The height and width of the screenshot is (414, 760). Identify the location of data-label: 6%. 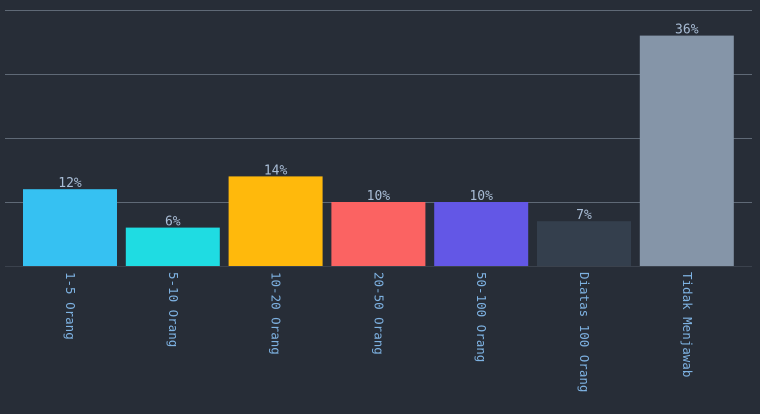
(173, 222).